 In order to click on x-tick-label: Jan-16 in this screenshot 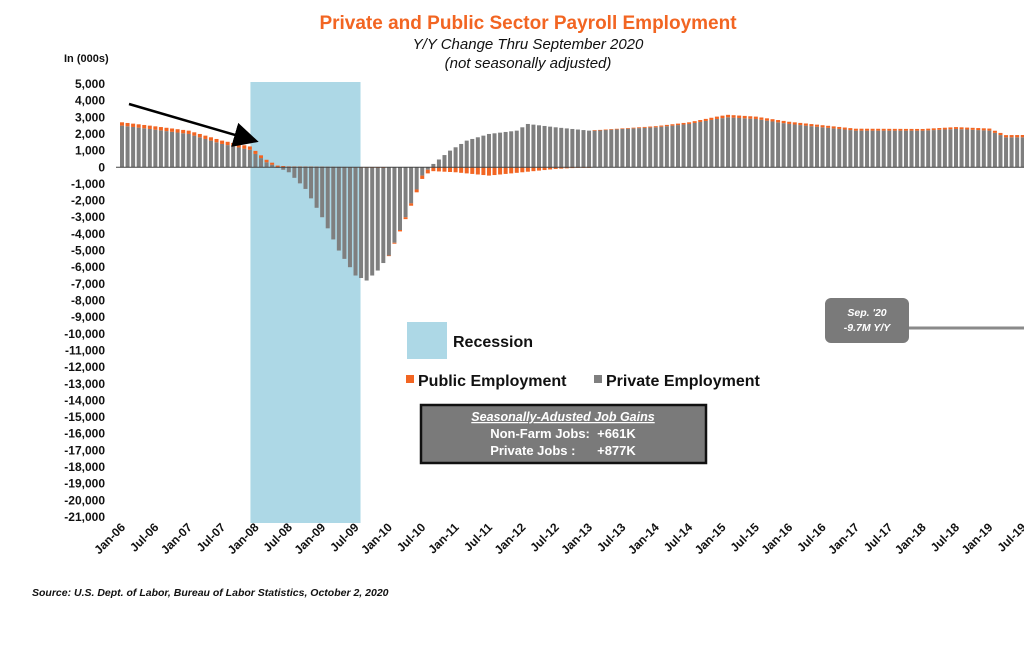, I will do `click(777, 538)`.